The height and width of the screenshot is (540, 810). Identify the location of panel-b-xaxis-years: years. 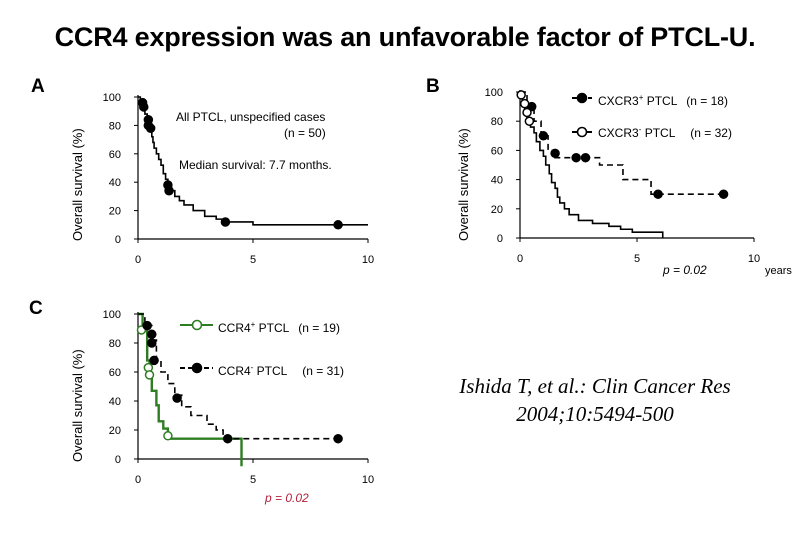
(778, 271).